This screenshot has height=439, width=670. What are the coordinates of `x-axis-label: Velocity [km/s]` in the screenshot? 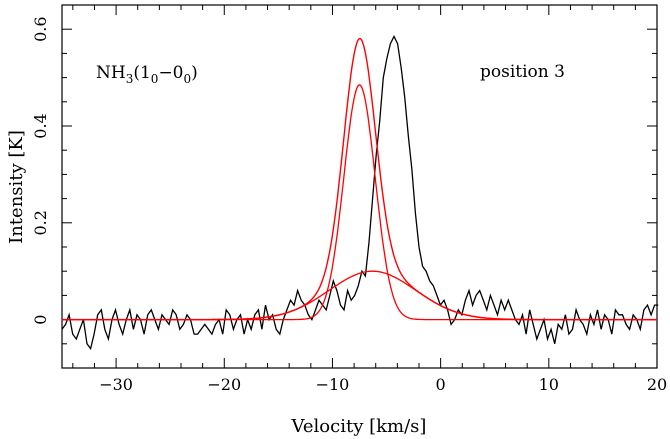 It's located at (359, 426).